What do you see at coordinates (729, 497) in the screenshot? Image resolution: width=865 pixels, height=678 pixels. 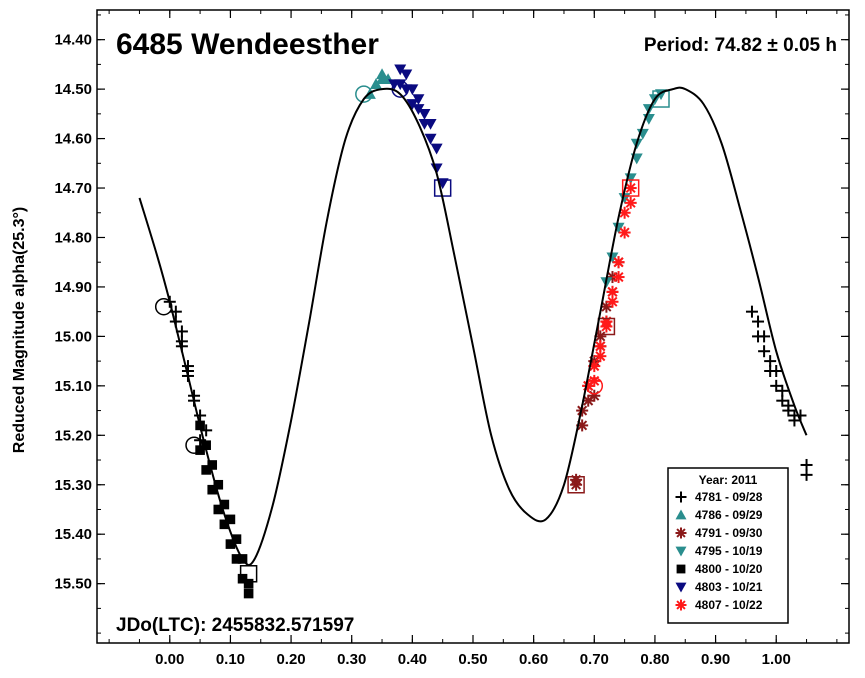 I see `legend-entry-label: 4781 - 09/28` at bounding box center [729, 497].